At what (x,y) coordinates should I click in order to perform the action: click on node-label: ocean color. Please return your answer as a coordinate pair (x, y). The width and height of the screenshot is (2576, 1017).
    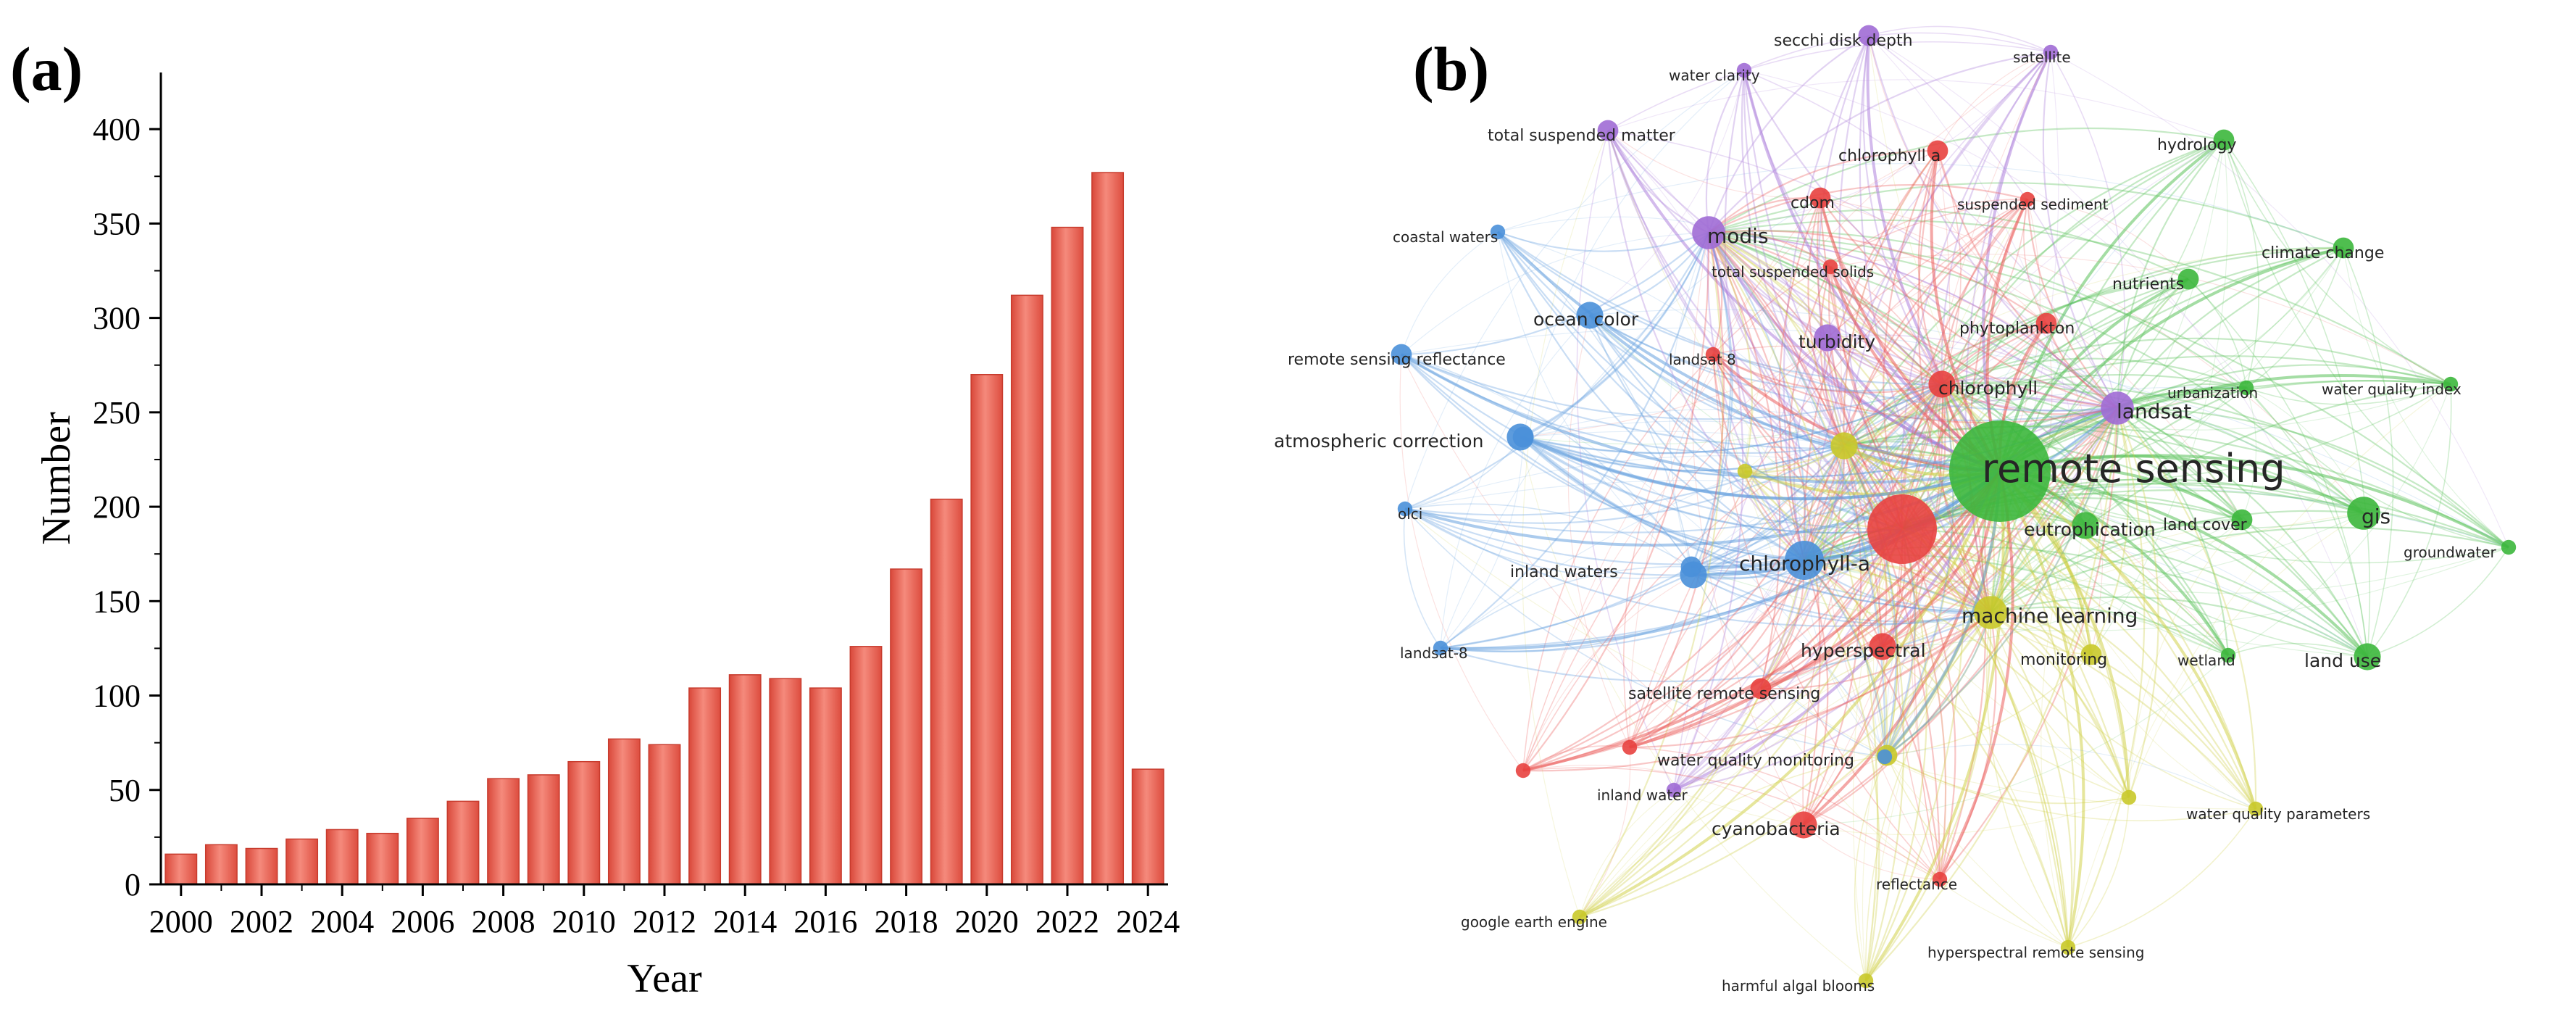
    Looking at the image, I should click on (1586, 319).